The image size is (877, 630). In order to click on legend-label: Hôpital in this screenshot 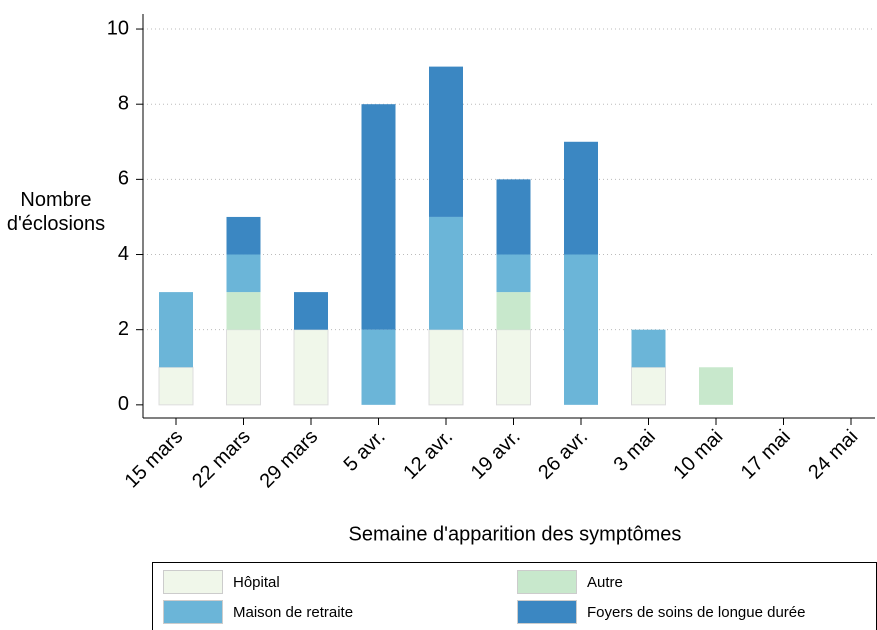, I will do `click(256, 582)`.